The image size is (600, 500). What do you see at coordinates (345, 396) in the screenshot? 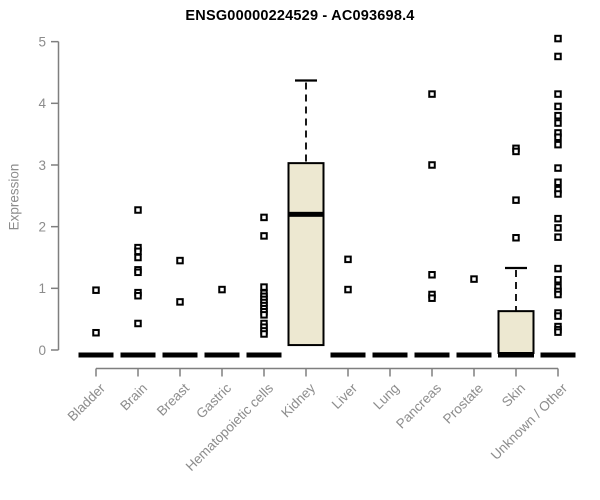
I see `x-tick-label: Liver` at bounding box center [345, 396].